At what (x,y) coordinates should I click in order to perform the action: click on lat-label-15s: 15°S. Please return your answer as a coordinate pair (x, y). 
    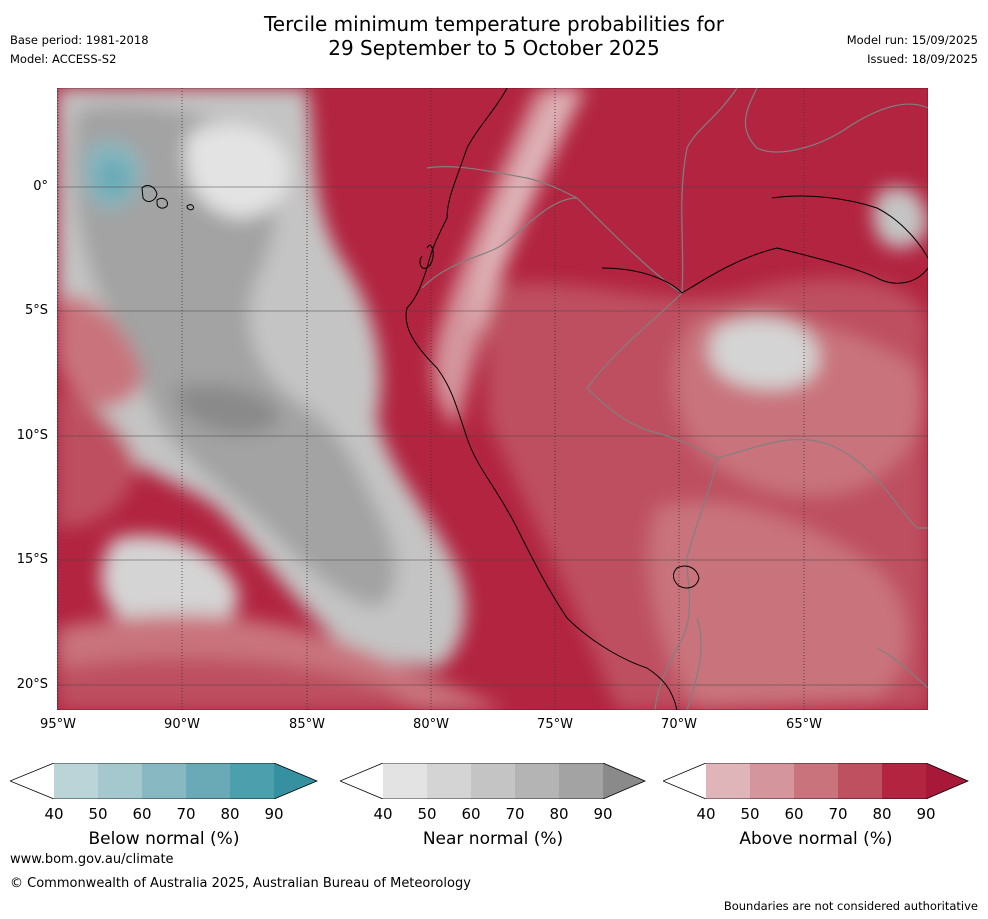
    Looking at the image, I should click on (32, 559).